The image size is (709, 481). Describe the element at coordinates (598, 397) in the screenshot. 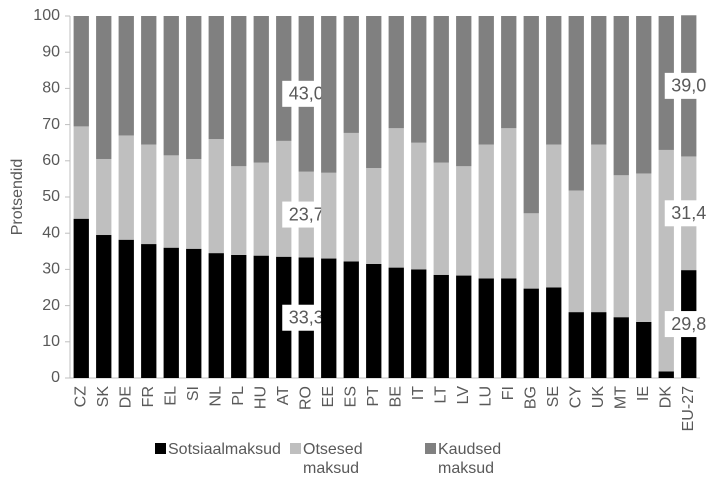

I see `x-tick-label: UK` at that location.